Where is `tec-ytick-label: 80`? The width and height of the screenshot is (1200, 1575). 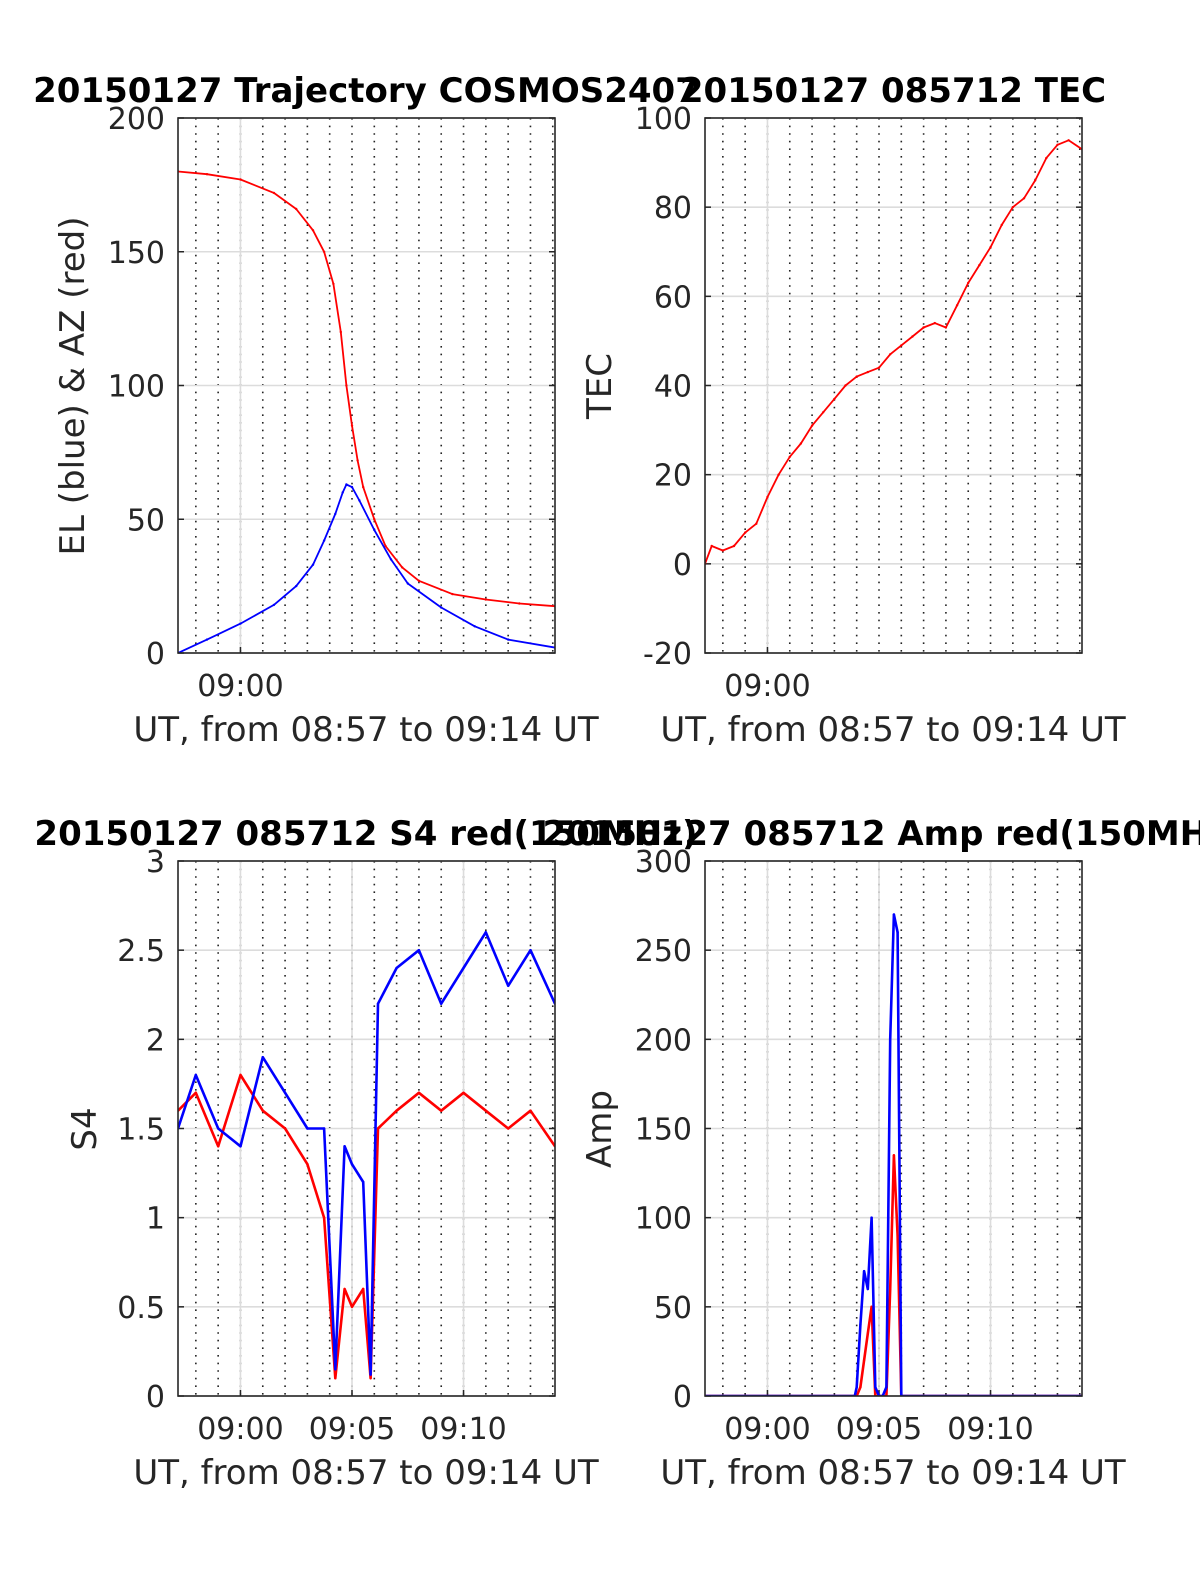 tec-ytick-label: 80 is located at coordinates (673, 208).